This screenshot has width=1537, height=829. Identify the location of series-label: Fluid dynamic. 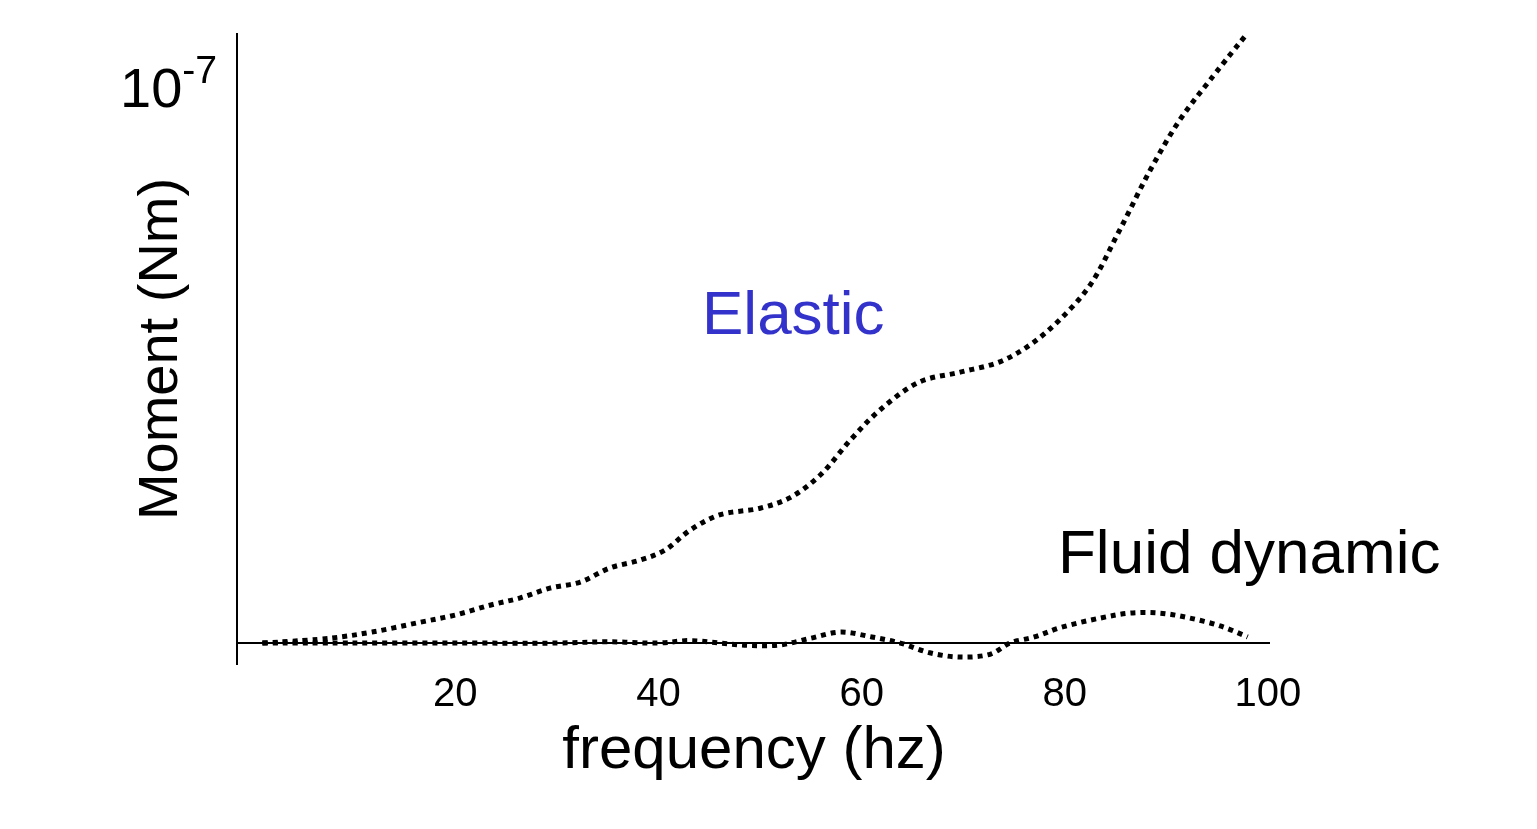
(1249, 551).